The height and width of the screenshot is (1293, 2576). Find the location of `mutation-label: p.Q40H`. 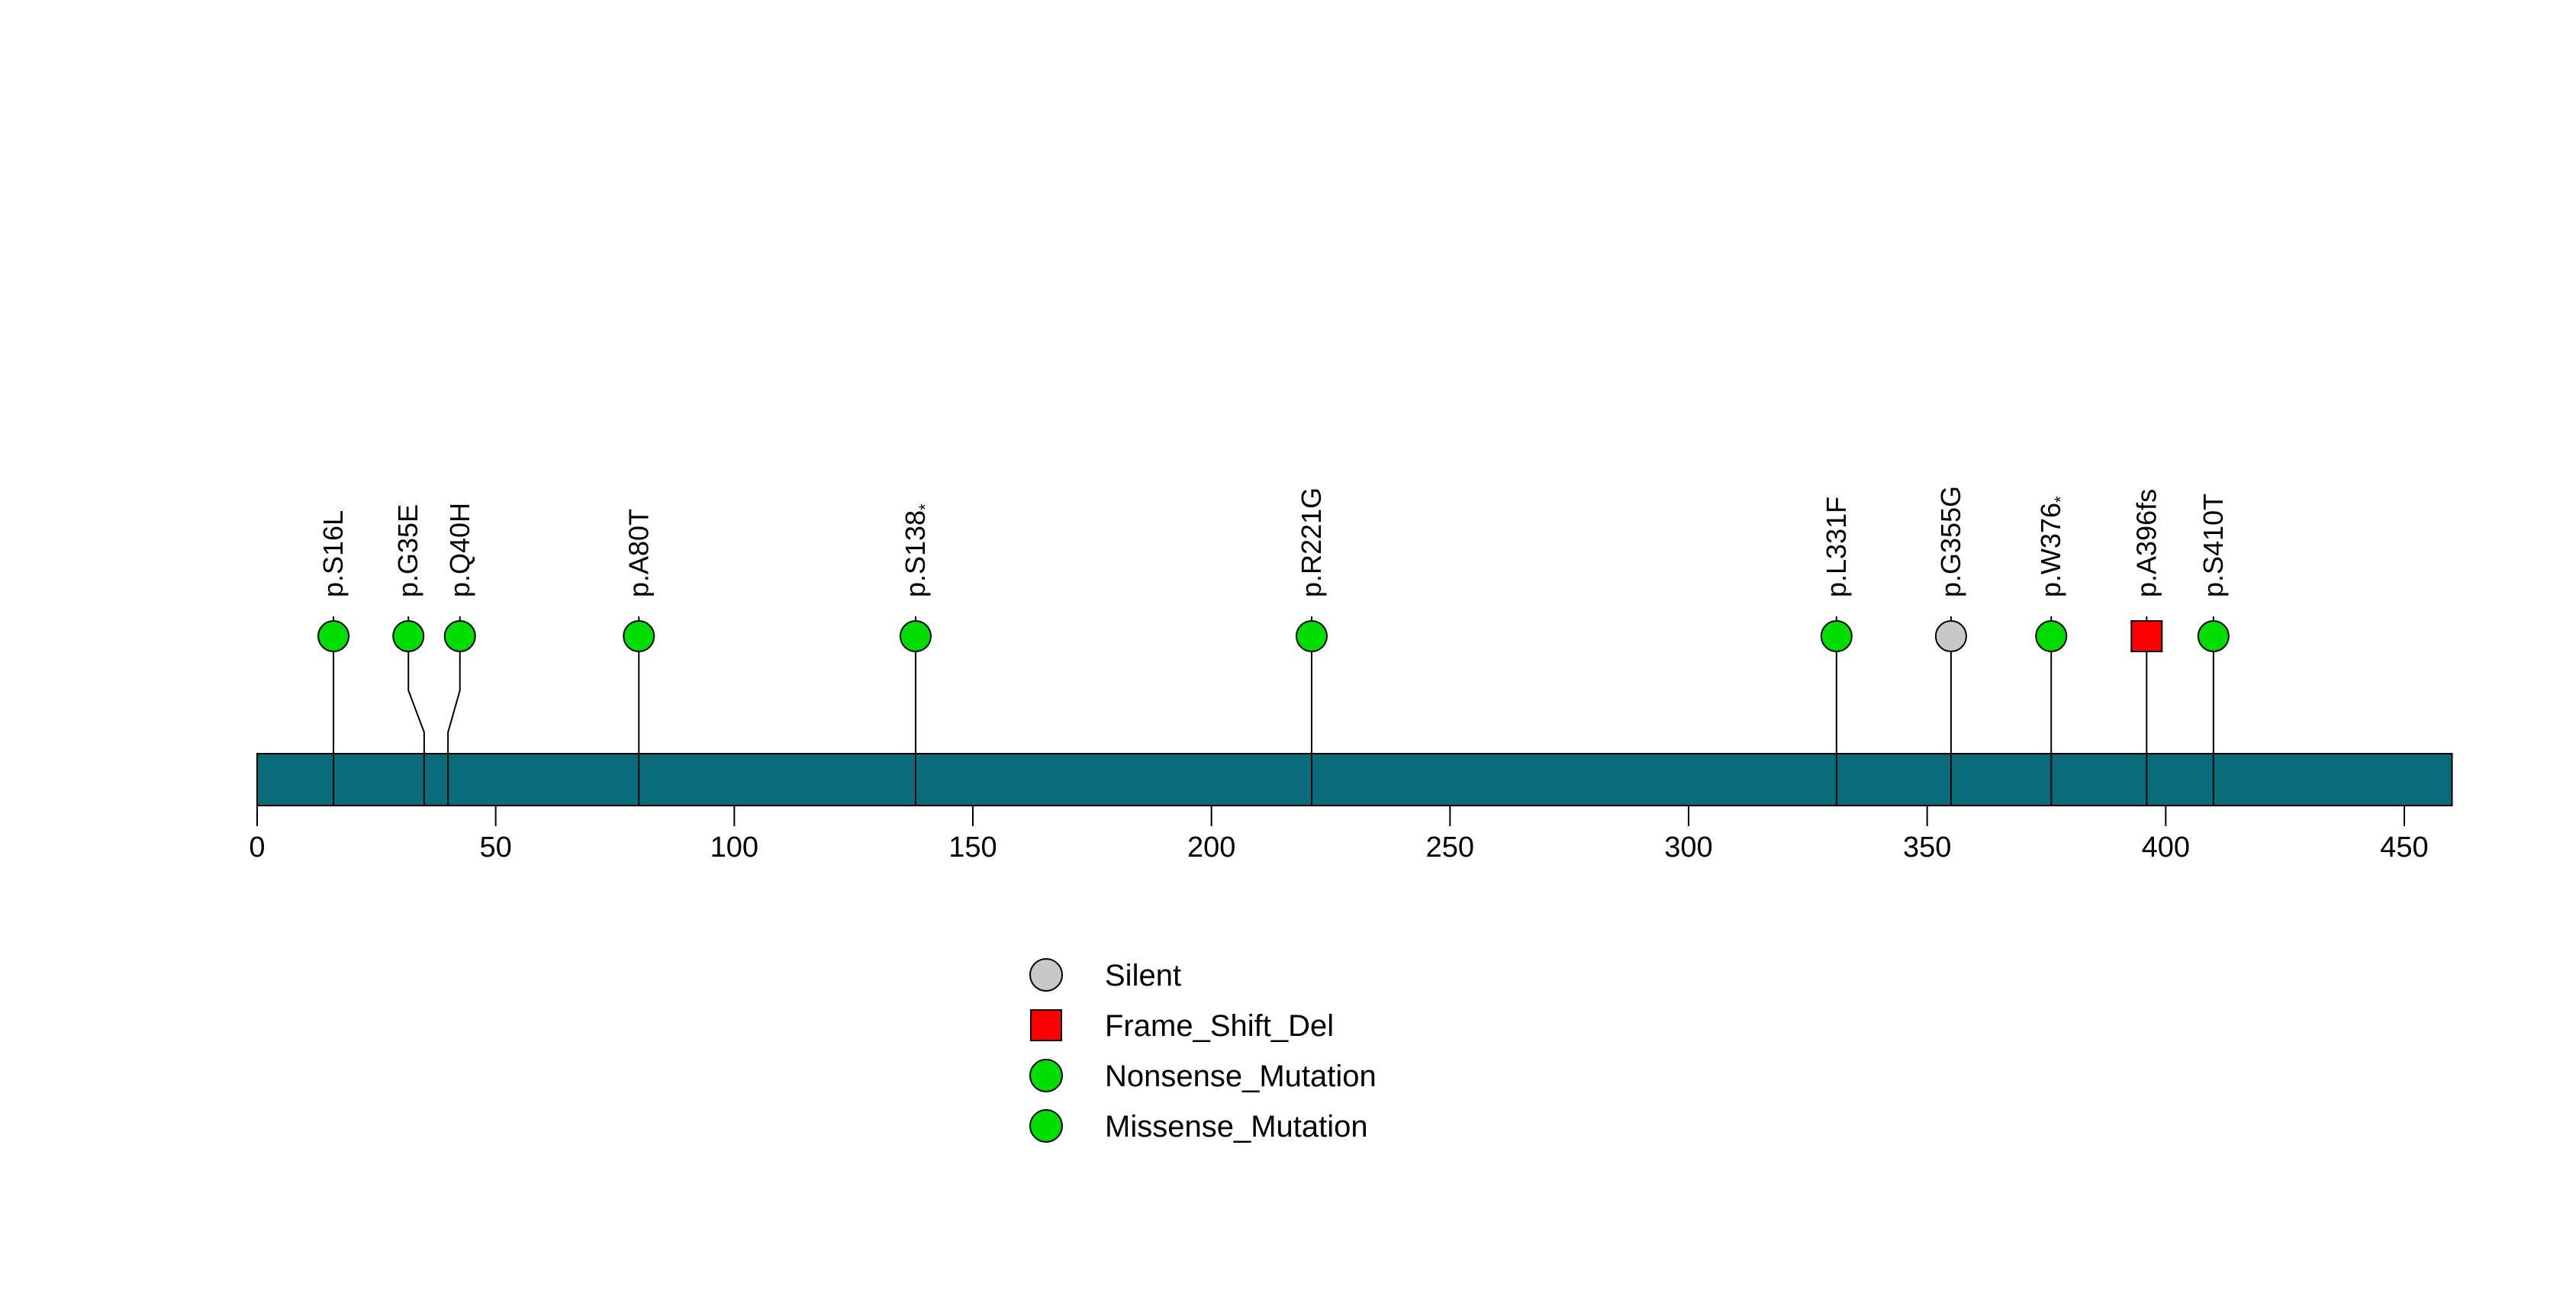

mutation-label: p.Q40H is located at coordinates (459, 550).